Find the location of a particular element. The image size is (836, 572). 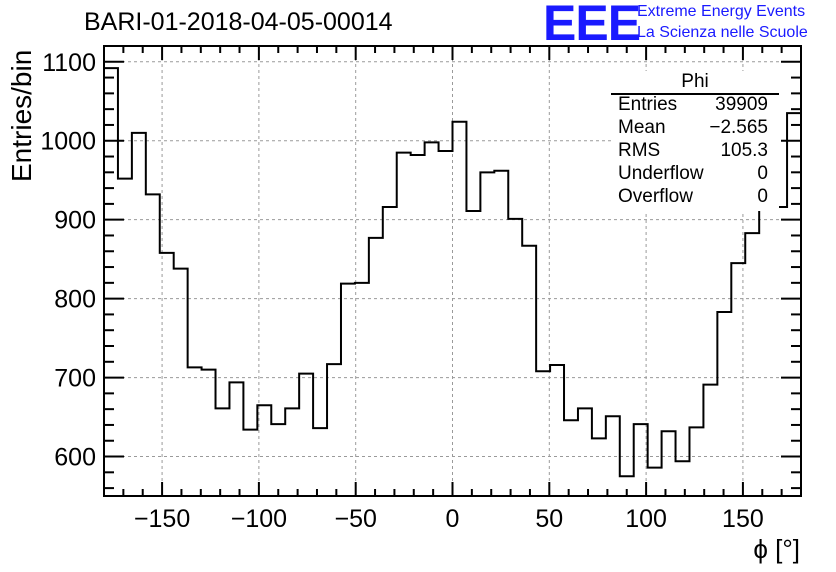

stats-title: Phi is located at coordinates (695, 81).